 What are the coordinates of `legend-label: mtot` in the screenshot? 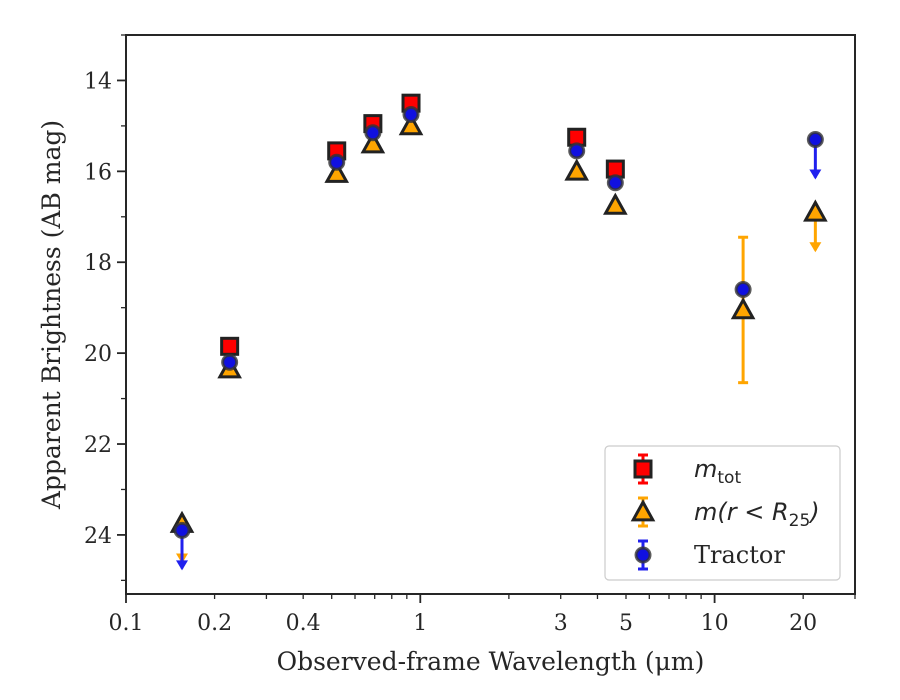 It's located at (717, 471).